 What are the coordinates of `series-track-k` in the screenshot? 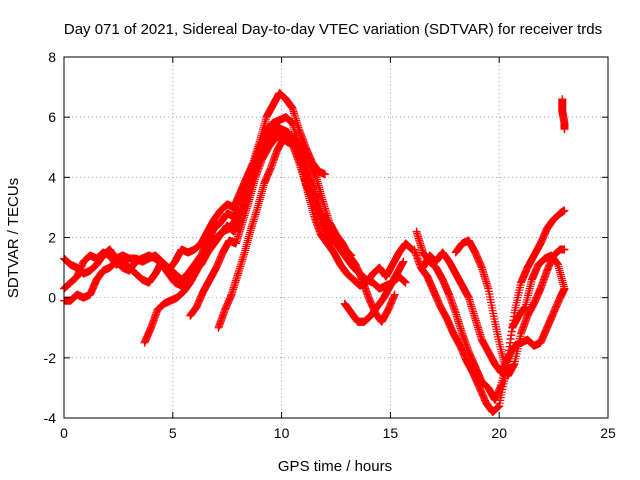 It's located at (510, 308).